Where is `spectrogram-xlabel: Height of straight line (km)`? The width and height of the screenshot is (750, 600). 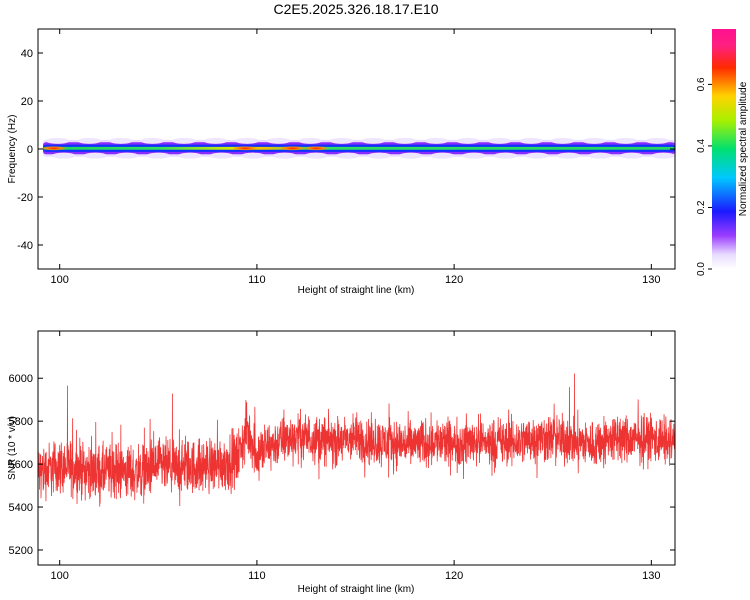
spectrogram-xlabel: Height of straight line (km) is located at coordinates (356, 290).